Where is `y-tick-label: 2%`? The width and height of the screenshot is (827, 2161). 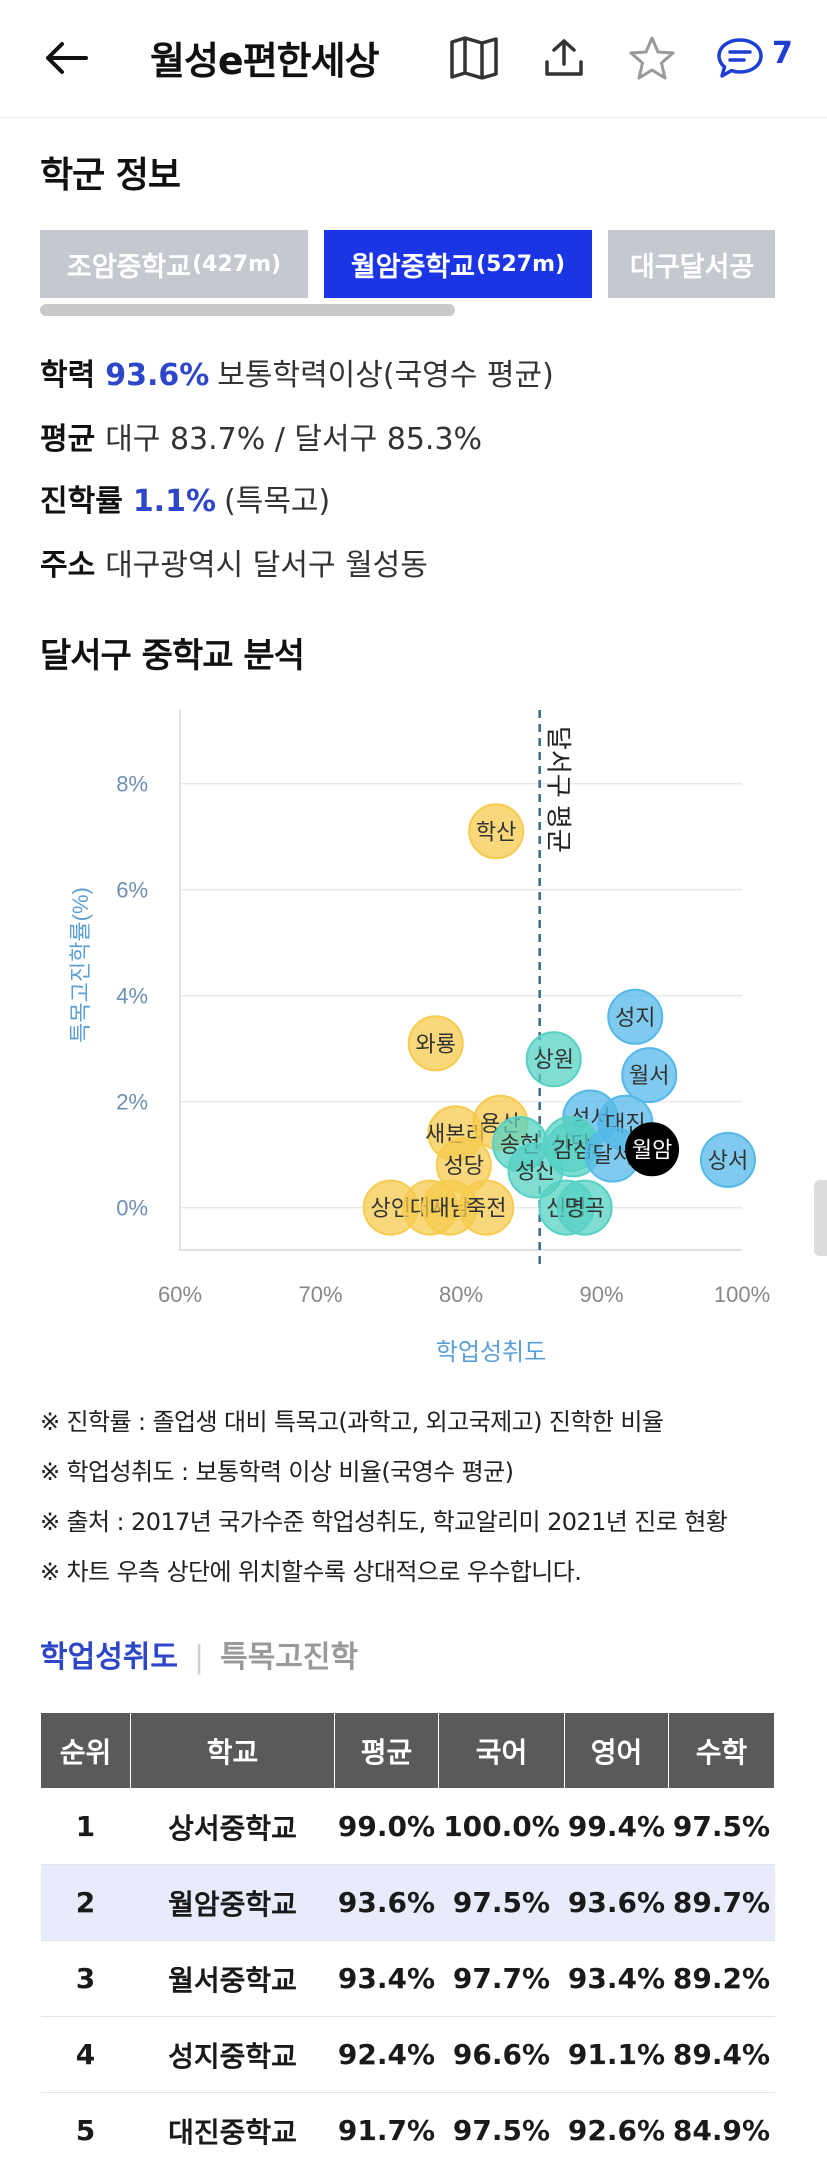
y-tick-label: 2% is located at coordinates (132, 1102).